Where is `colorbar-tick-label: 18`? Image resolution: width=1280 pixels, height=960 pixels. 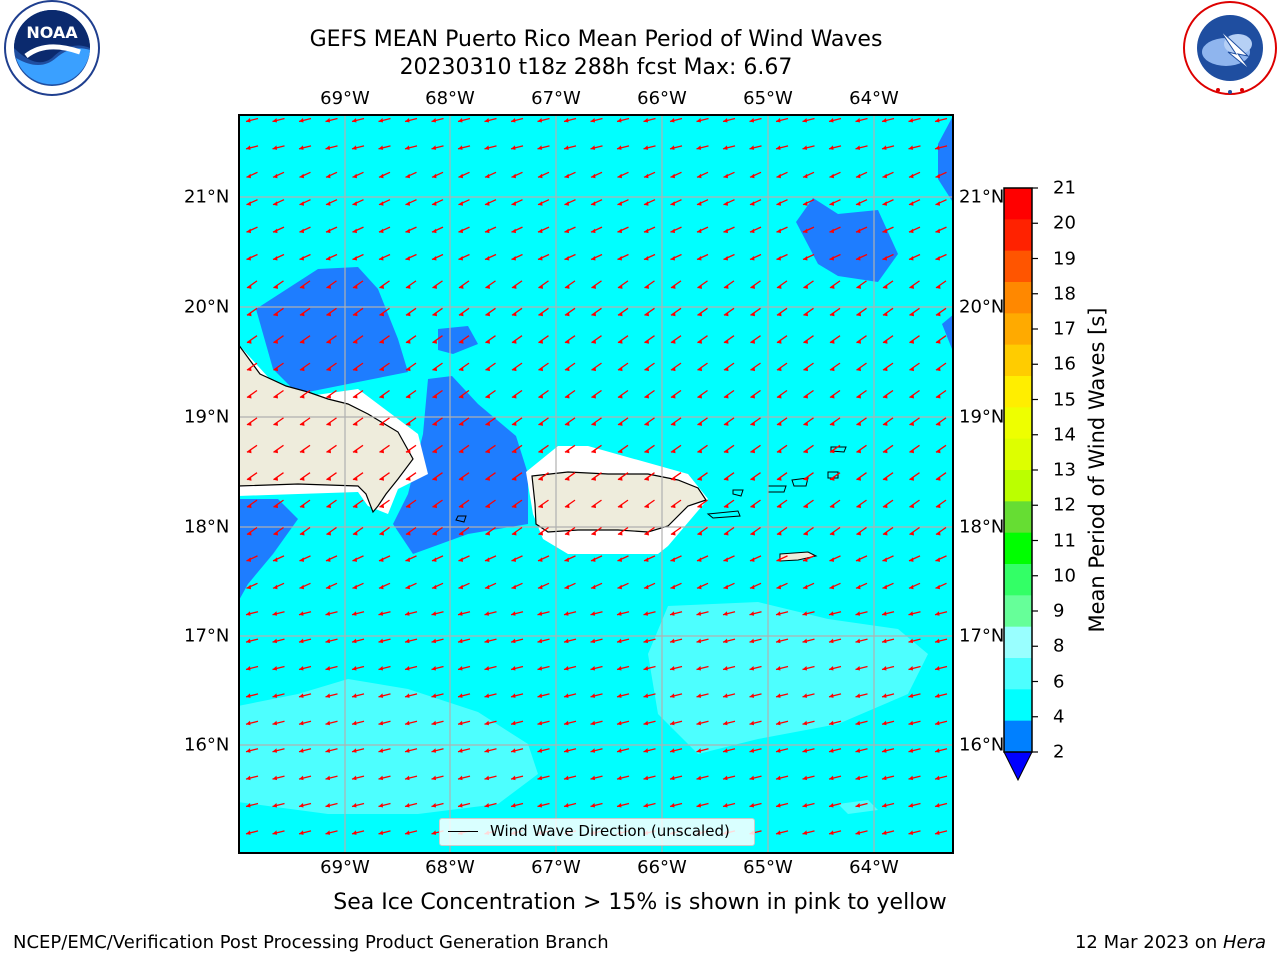
colorbar-tick-label: 18 is located at coordinates (1064, 294).